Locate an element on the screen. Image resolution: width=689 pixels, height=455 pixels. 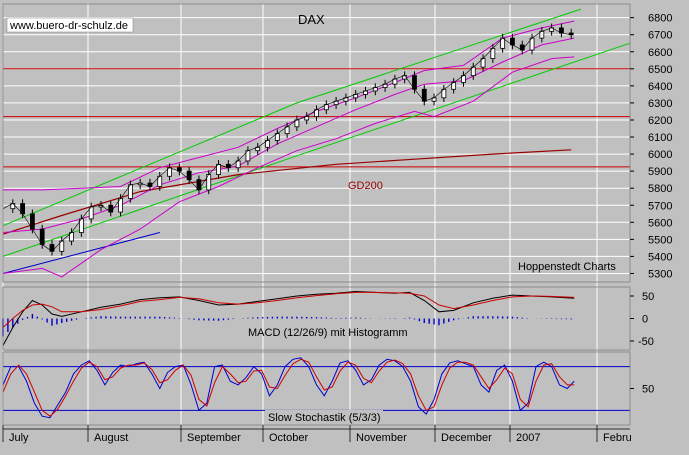
price-ytick-label: 5300 is located at coordinates (660, 274).